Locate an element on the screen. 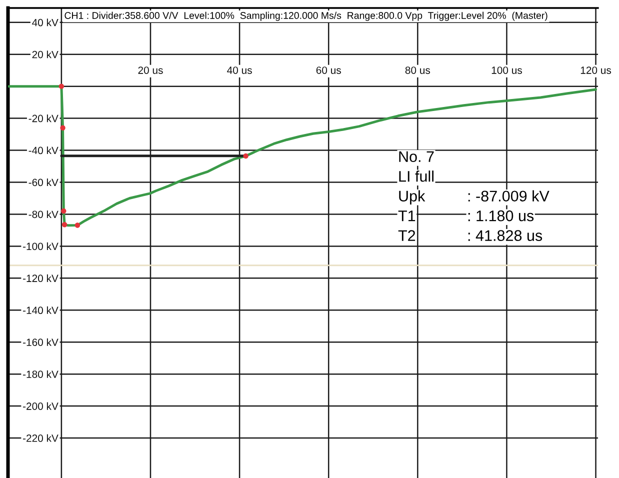 This screenshot has height=478, width=619. x-tick-label: 100 us is located at coordinates (507, 70).